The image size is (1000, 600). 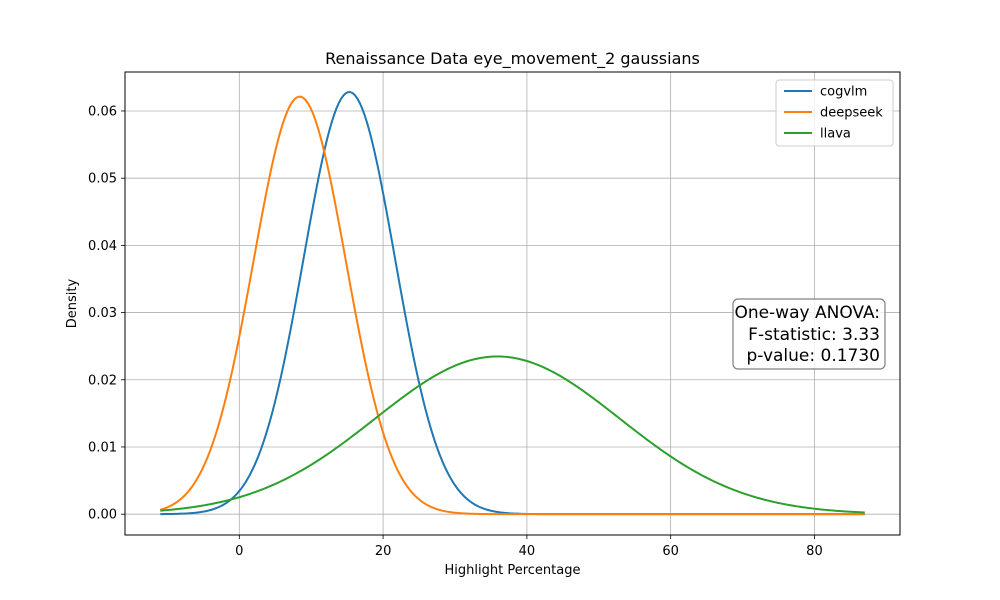 I want to click on legend-label-deepseek: deepseek, so click(x=851, y=113).